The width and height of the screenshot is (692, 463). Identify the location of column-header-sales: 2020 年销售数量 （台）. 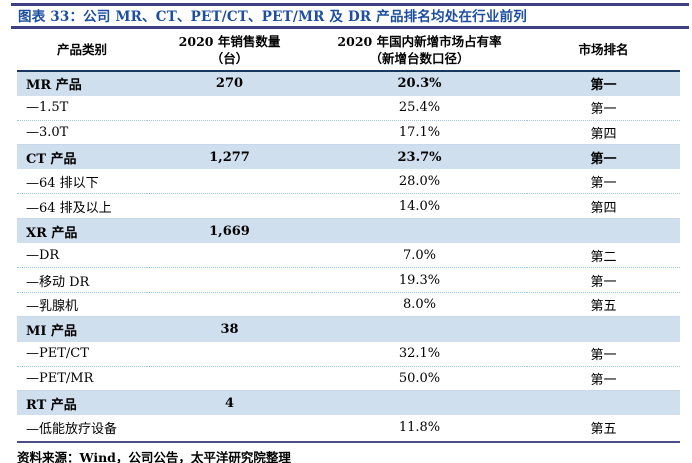
(229, 51).